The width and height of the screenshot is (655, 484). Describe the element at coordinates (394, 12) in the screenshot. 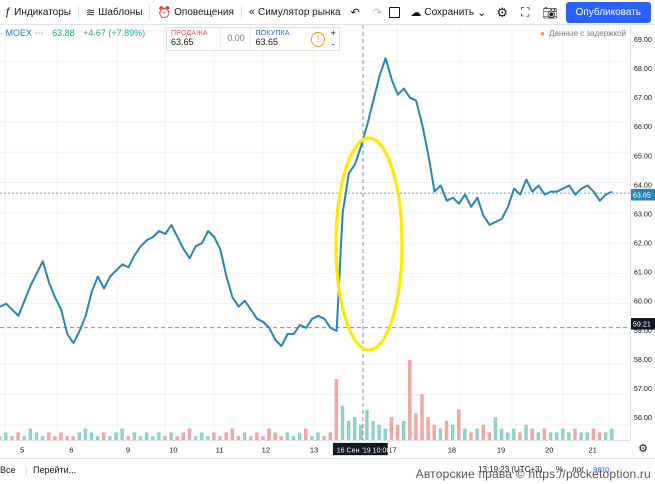

I see `layout-button` at that location.